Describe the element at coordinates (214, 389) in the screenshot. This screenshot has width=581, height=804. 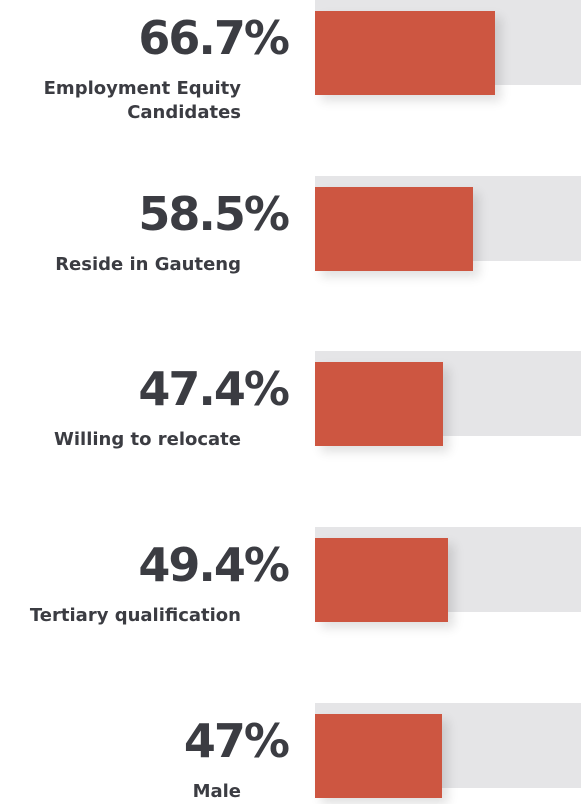
I see `value-label: 47.4%` at that location.